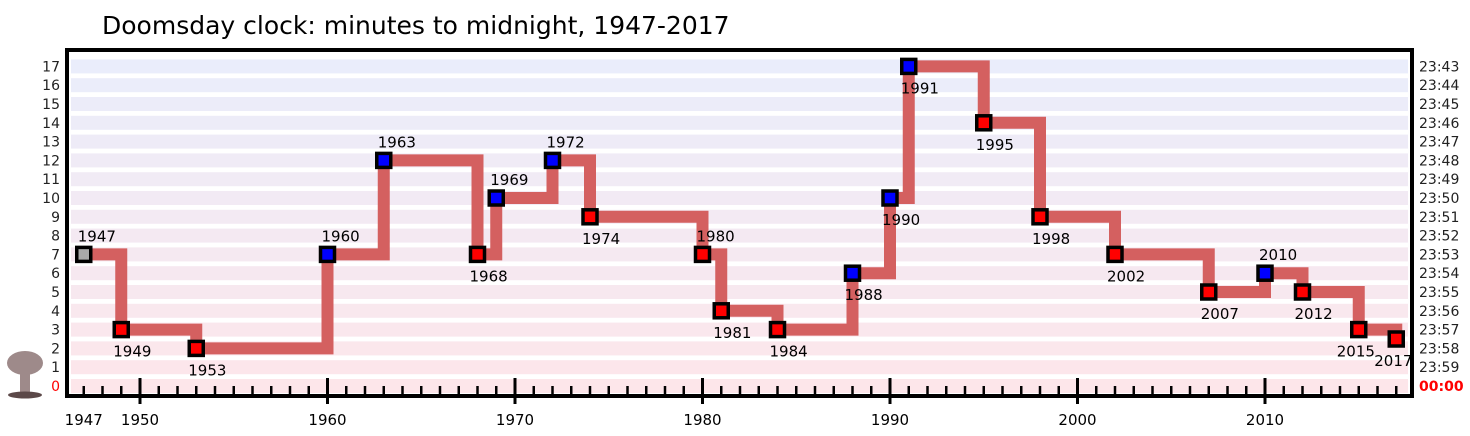 The image size is (1470, 436). I want to click on y-tick-label-right: 23:48, so click(1439, 161).